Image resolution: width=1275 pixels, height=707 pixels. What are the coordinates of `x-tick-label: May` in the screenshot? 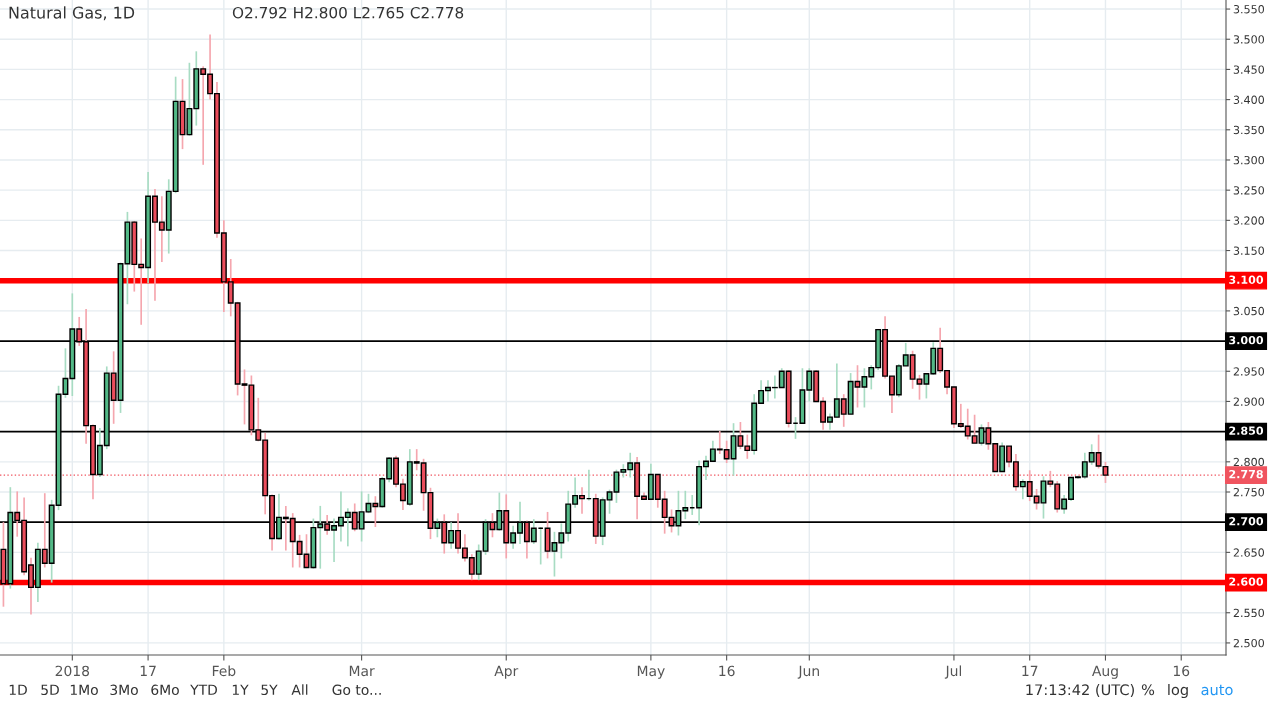 It's located at (651, 672).